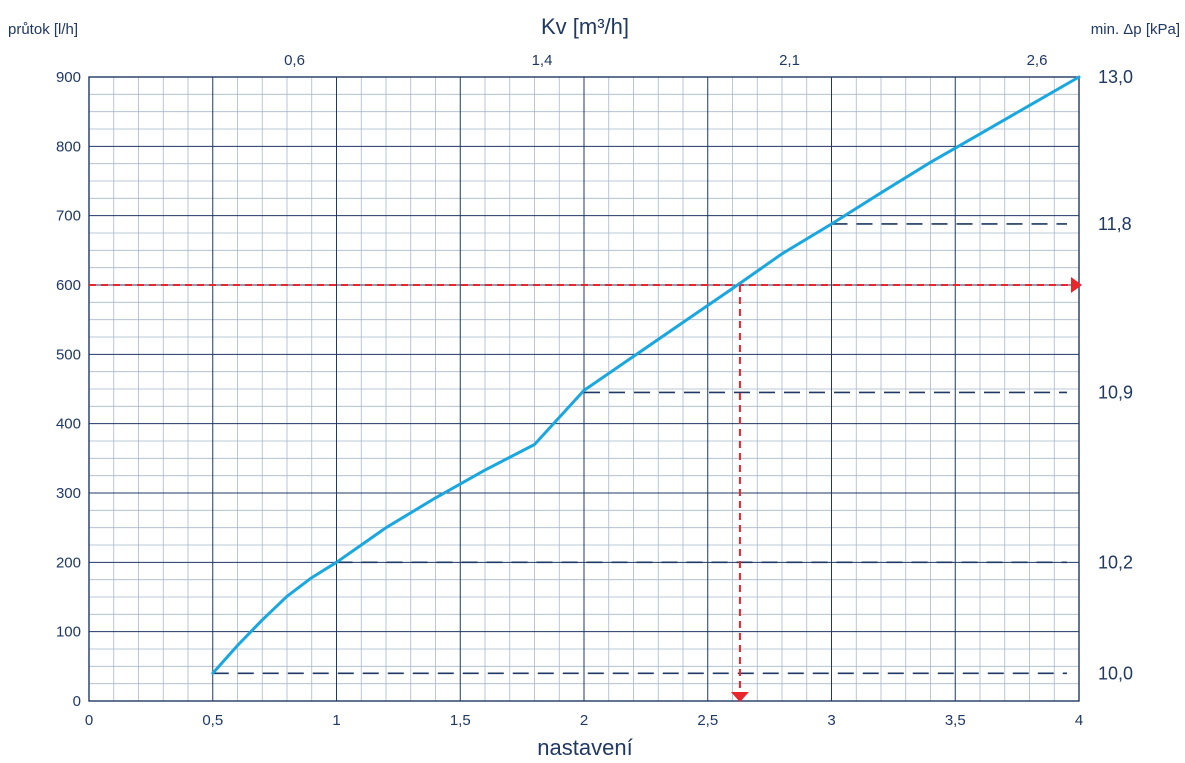 This screenshot has height=763, width=1185. I want to click on right-tick-label: 13,0, so click(1115, 77).